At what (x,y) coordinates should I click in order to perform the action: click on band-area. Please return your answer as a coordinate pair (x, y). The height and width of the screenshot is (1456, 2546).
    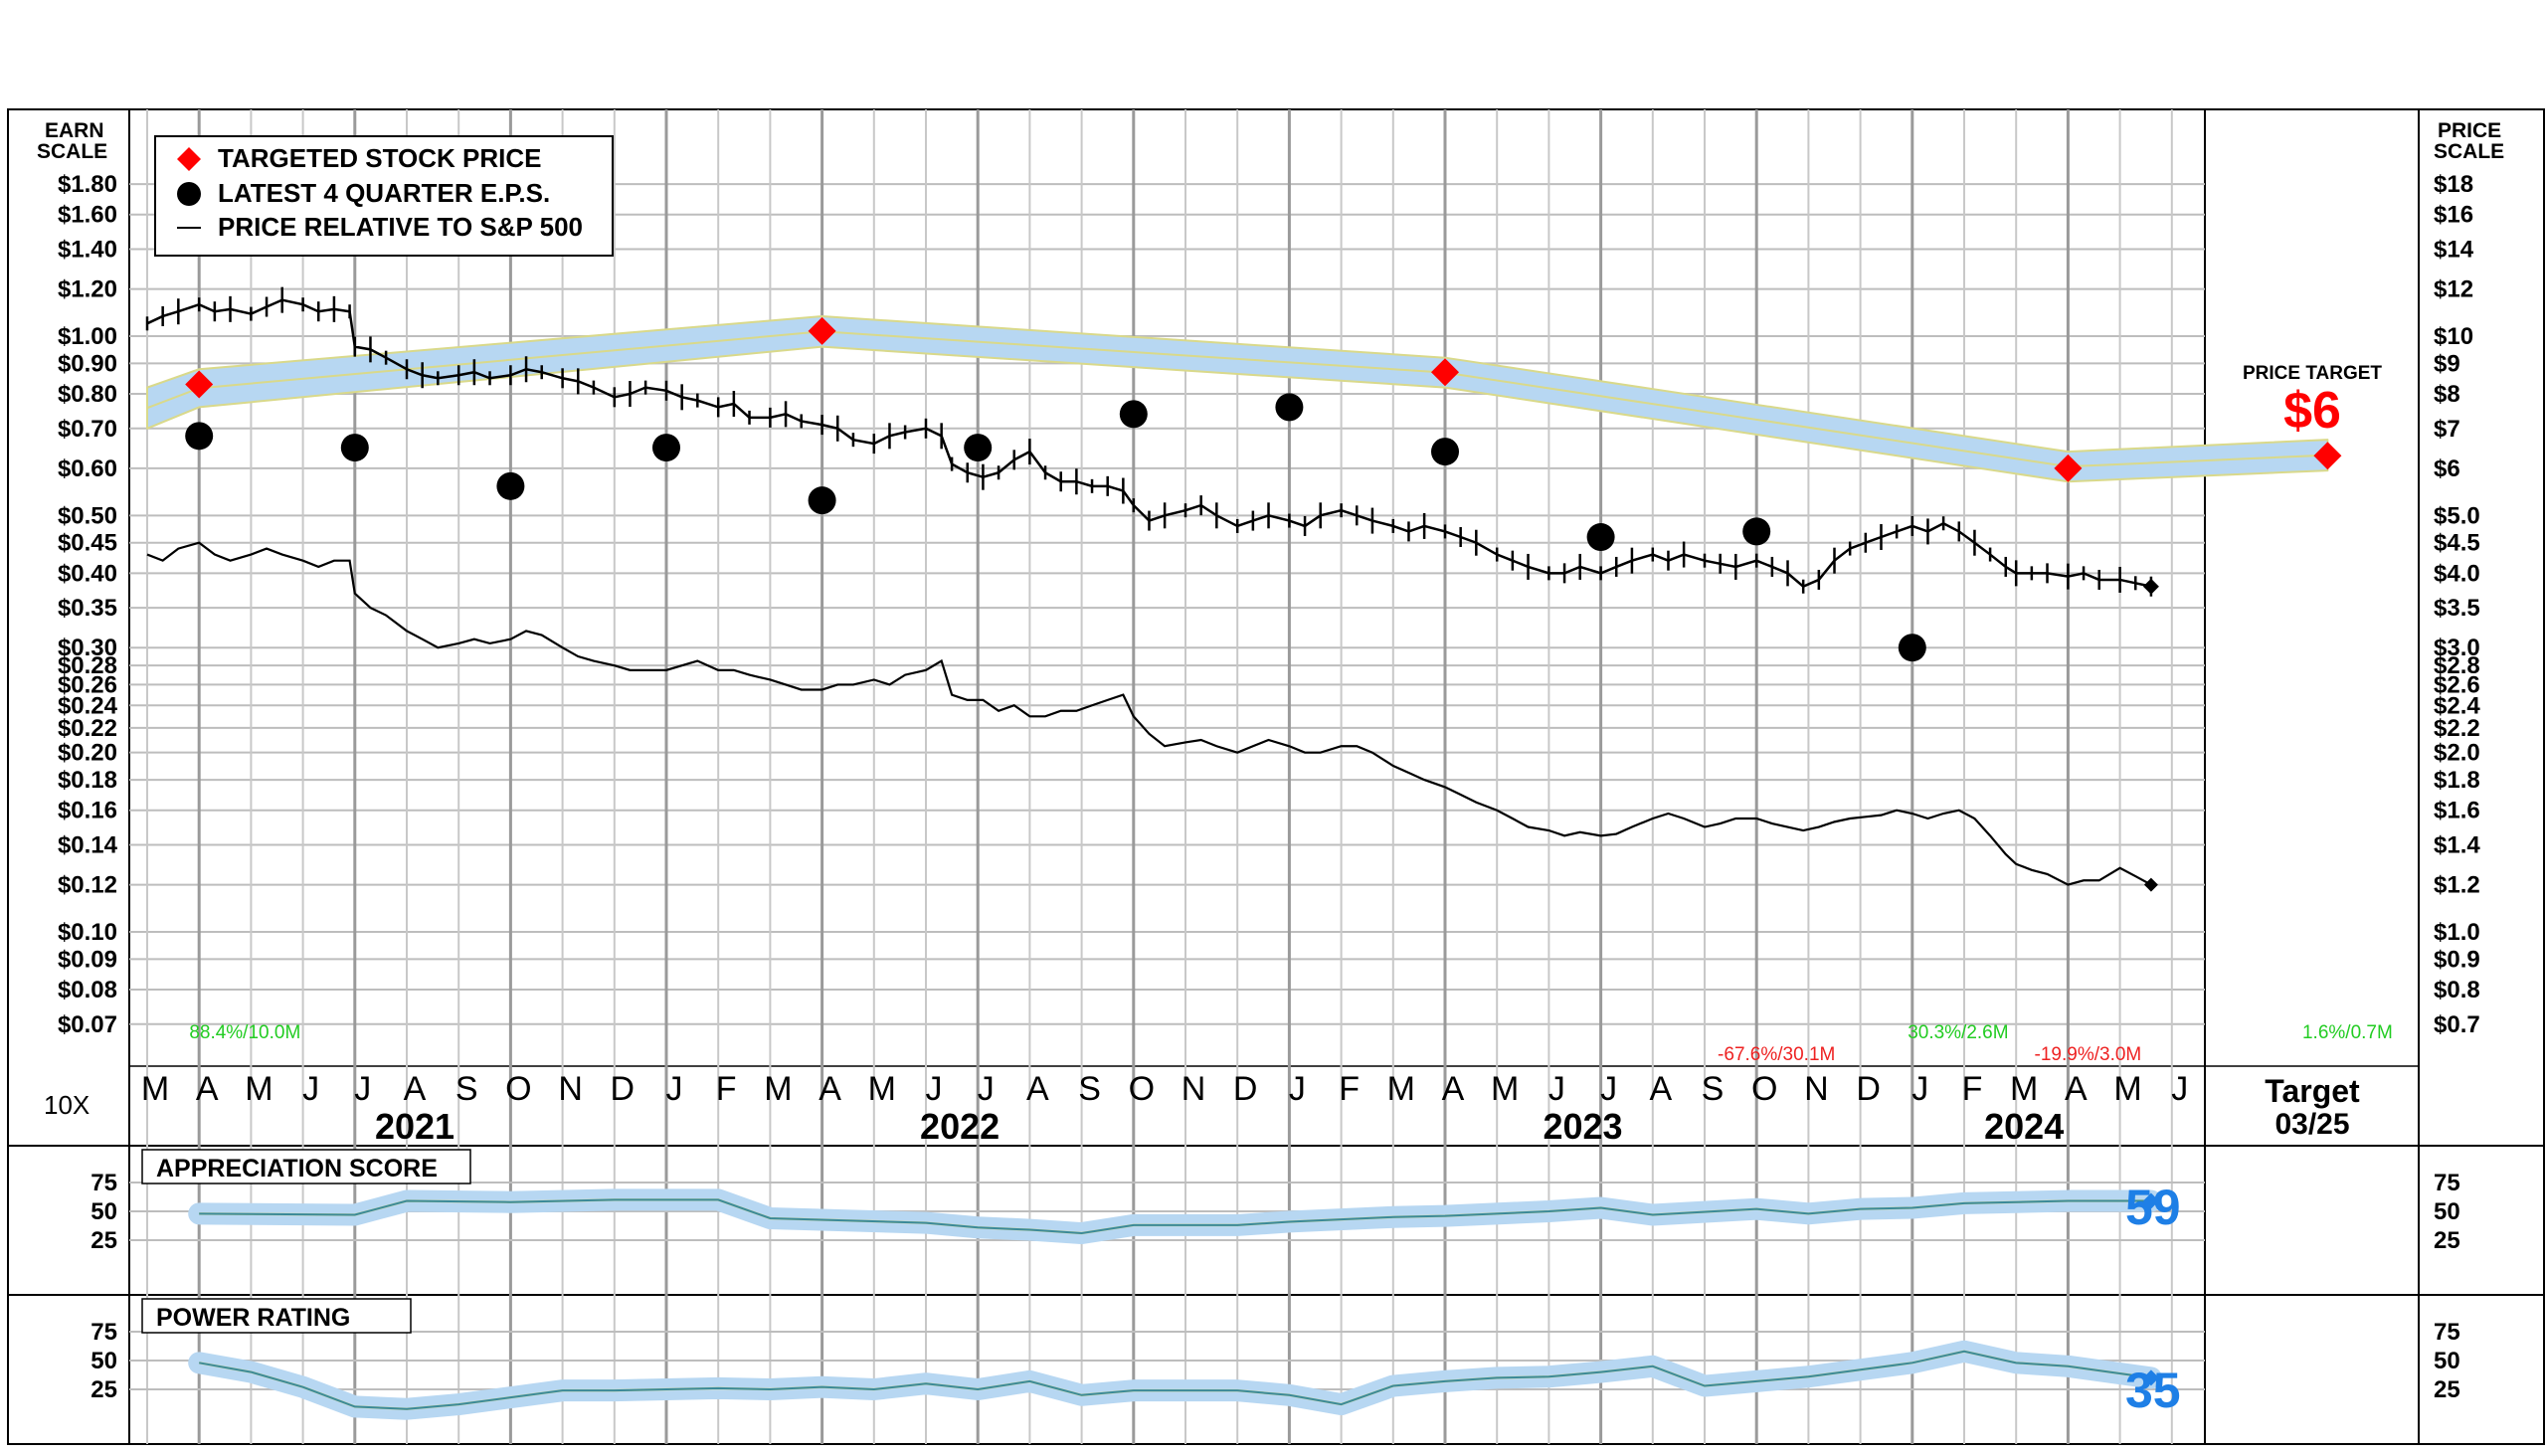
    Looking at the image, I should click on (1237, 398).